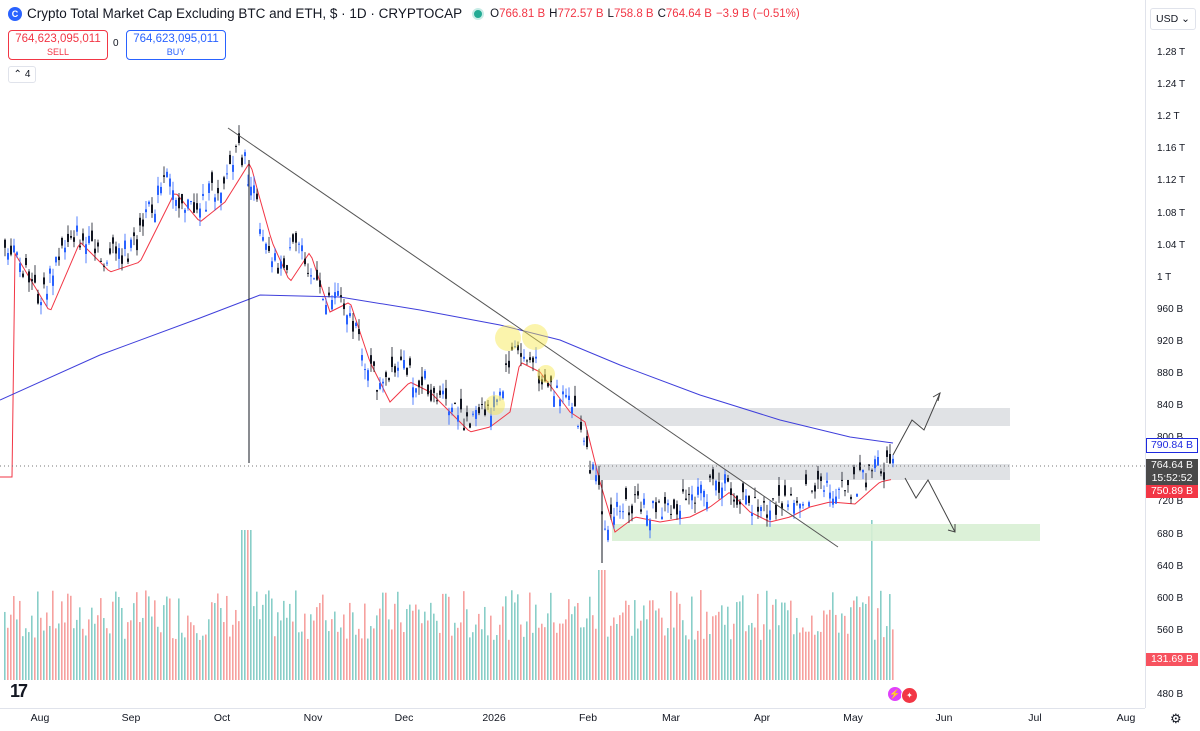  Describe the element at coordinates (1172, 354) in the screenshot. I see `price-scale` at that location.